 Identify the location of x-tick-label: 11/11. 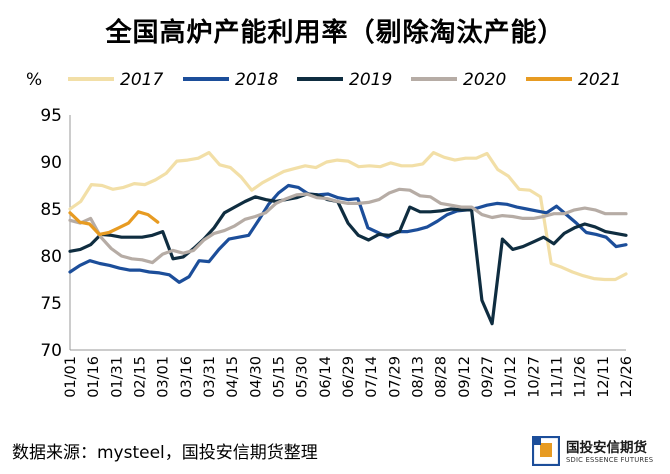
(558, 377).